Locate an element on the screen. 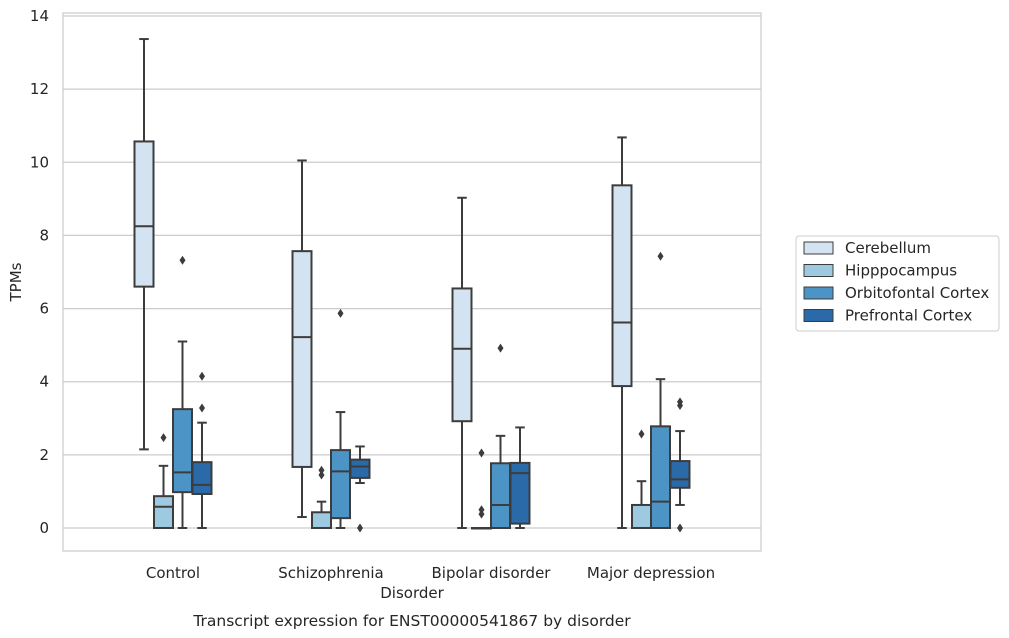  x-tick-label: Control is located at coordinates (173, 573).